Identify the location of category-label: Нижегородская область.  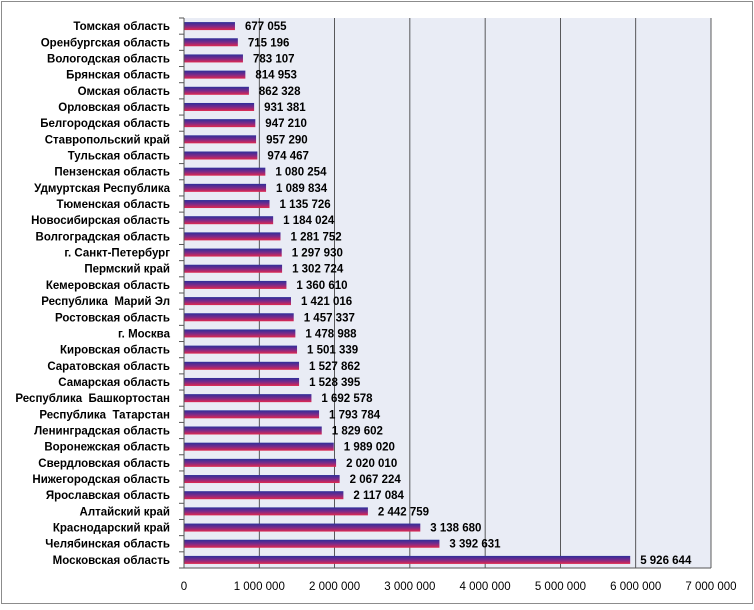
(101, 480).